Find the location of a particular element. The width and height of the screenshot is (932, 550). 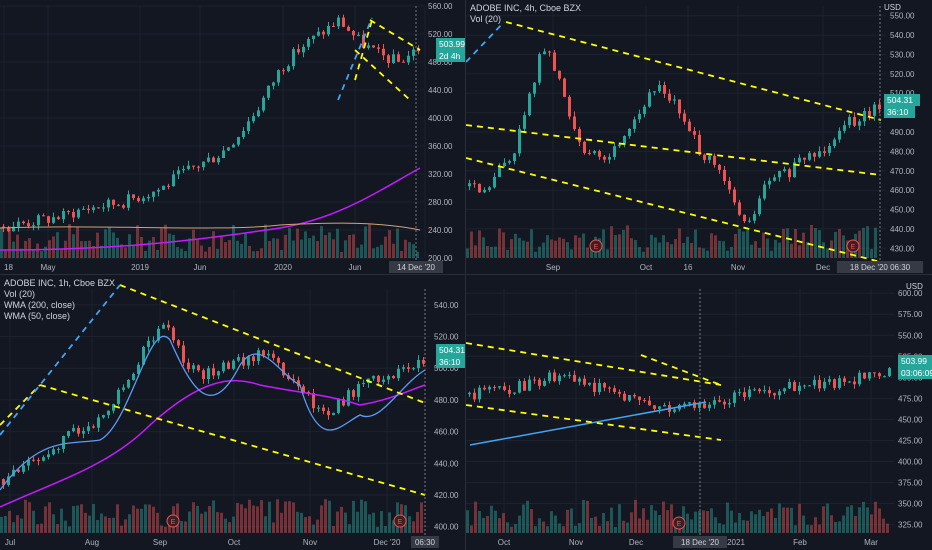

y-tick-label: 470.00 is located at coordinates (902, 171).